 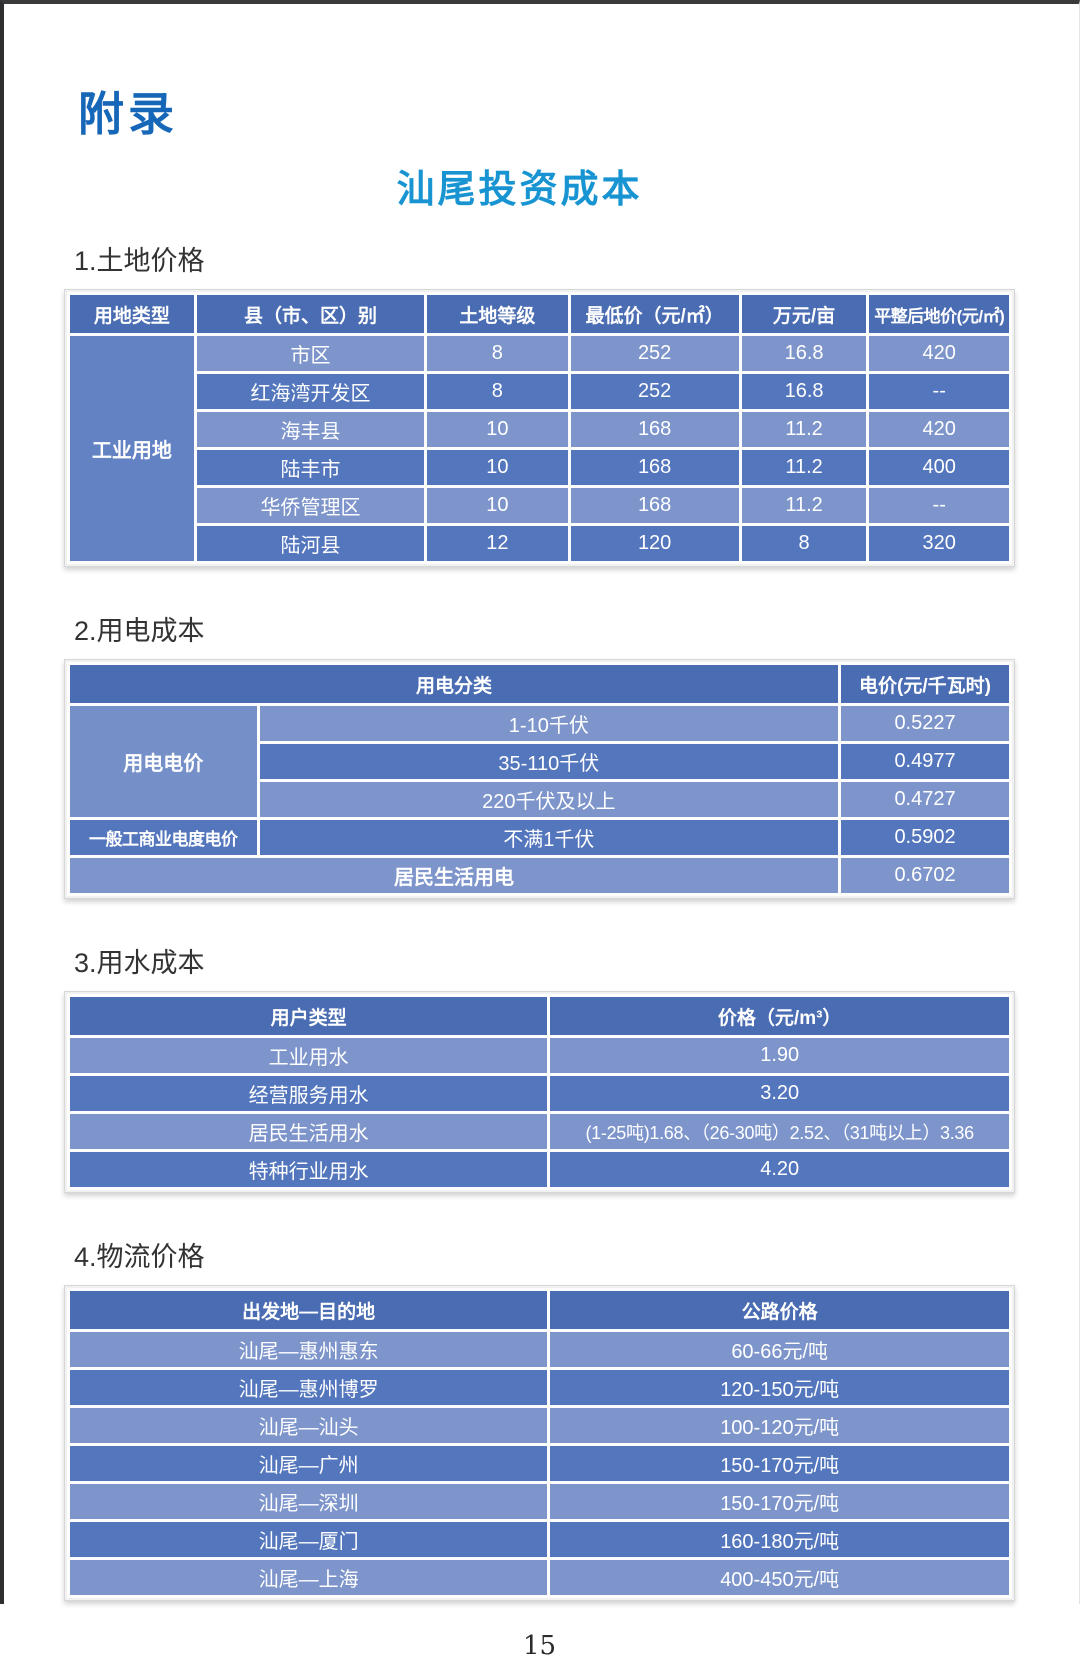 I want to click on section-heading-land: 1.土地价格, so click(x=139, y=261).